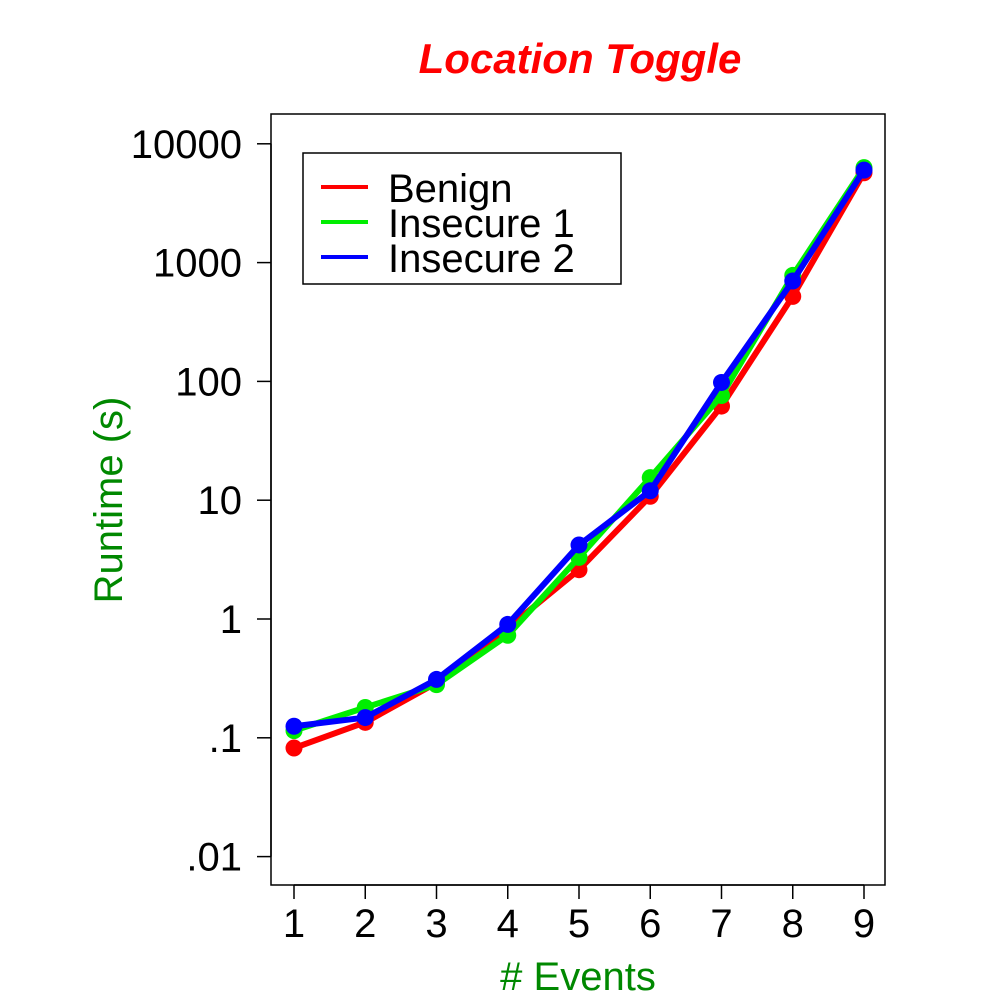 This screenshot has height=1000, width=1000. Describe the element at coordinates (225, 739) in the screenshot. I see `y-tick-label: .1` at that location.